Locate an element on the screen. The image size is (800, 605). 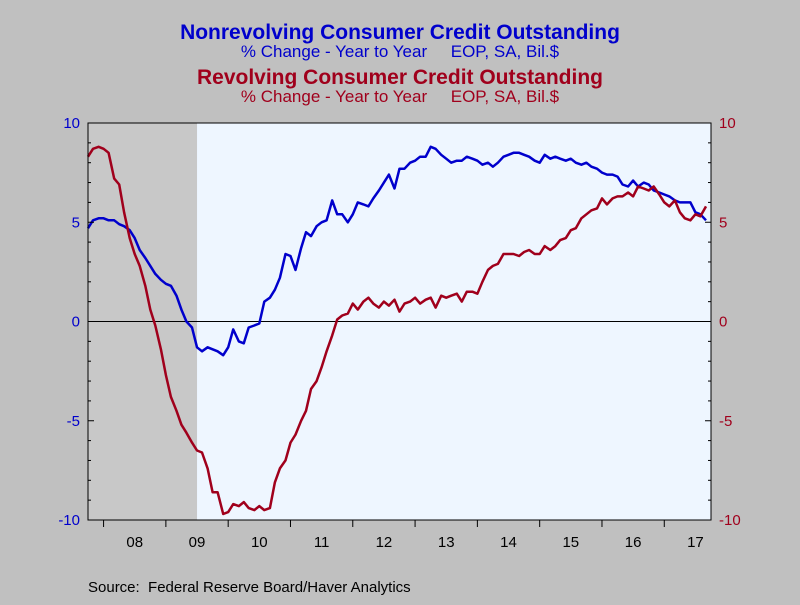
y-tick-label-left: -5 is located at coordinates (73, 421).